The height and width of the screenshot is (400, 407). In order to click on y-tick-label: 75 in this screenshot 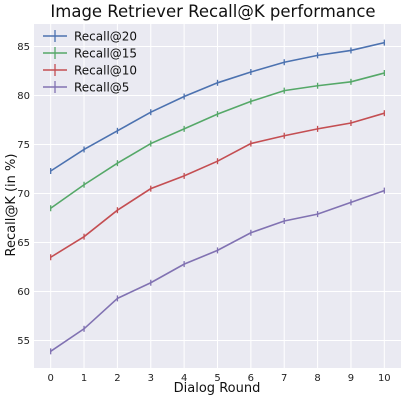, I will do `click(23, 145)`.